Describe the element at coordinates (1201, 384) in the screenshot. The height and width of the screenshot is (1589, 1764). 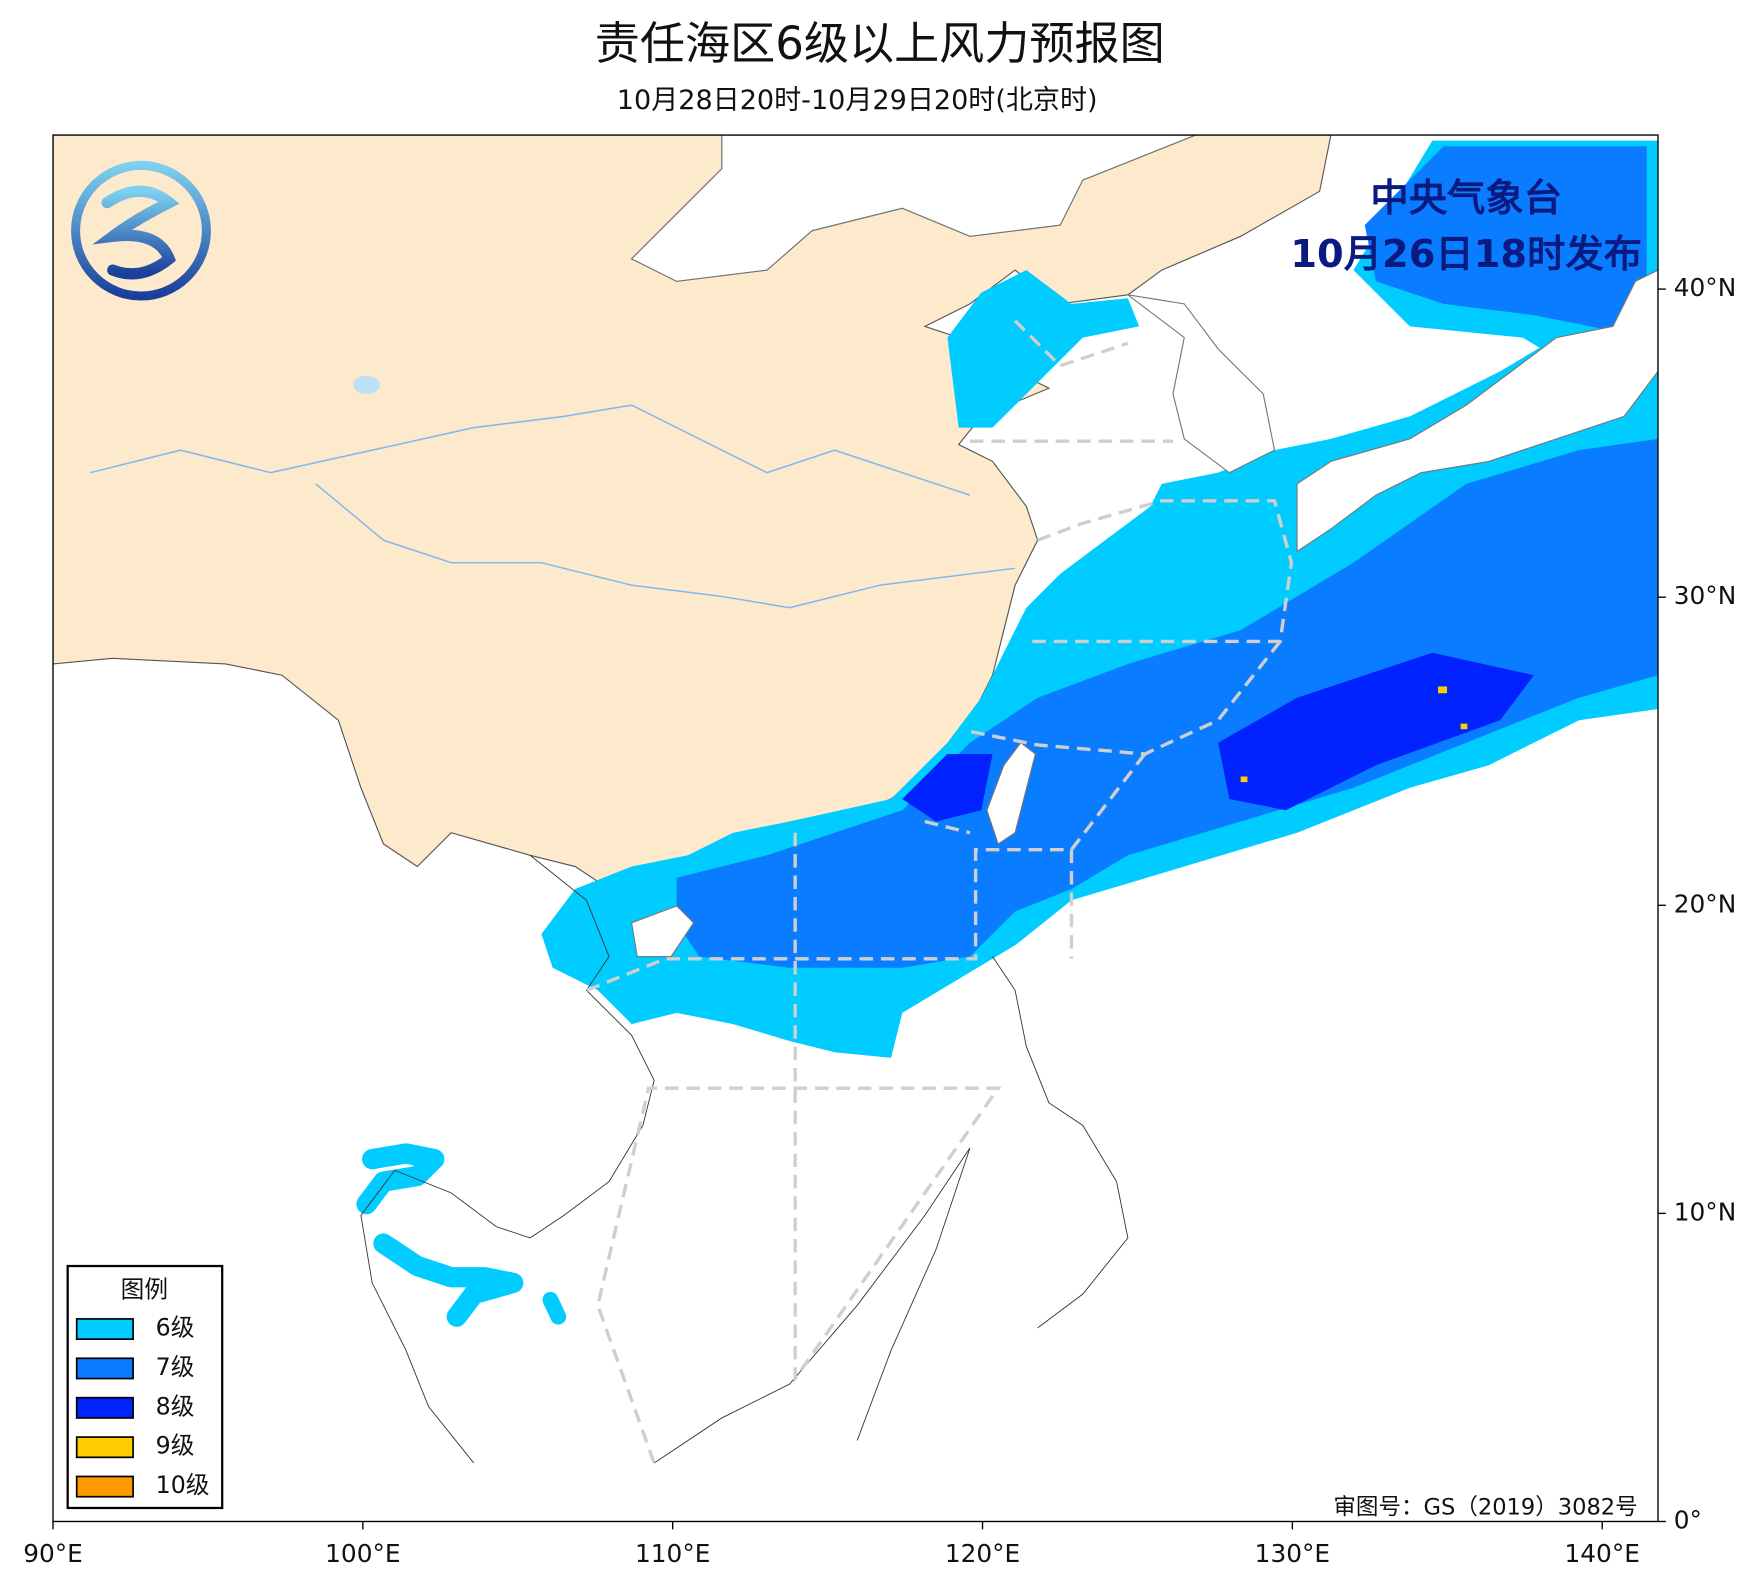
I see `korea` at that location.